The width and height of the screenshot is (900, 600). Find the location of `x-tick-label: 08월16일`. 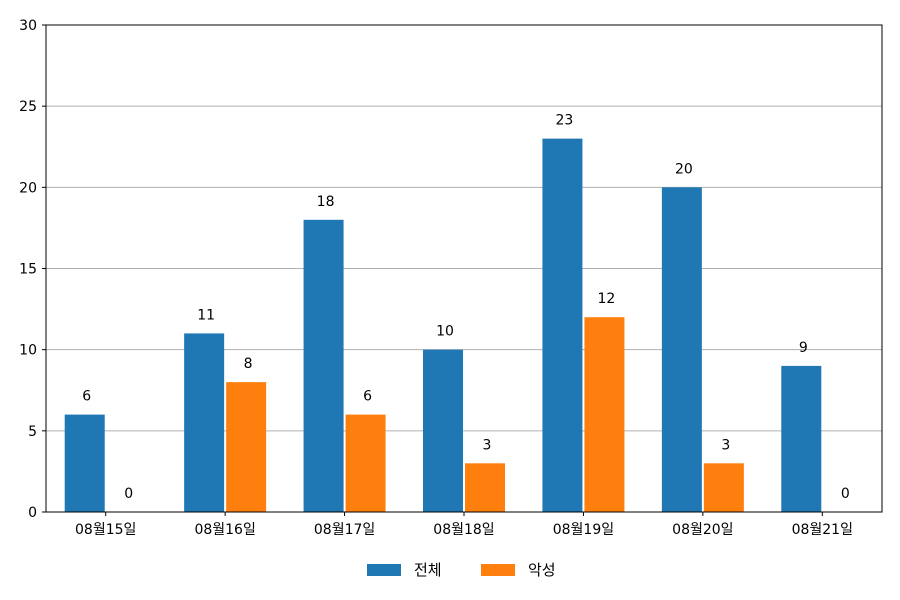

x-tick-label: 08월16일 is located at coordinates (224, 530).